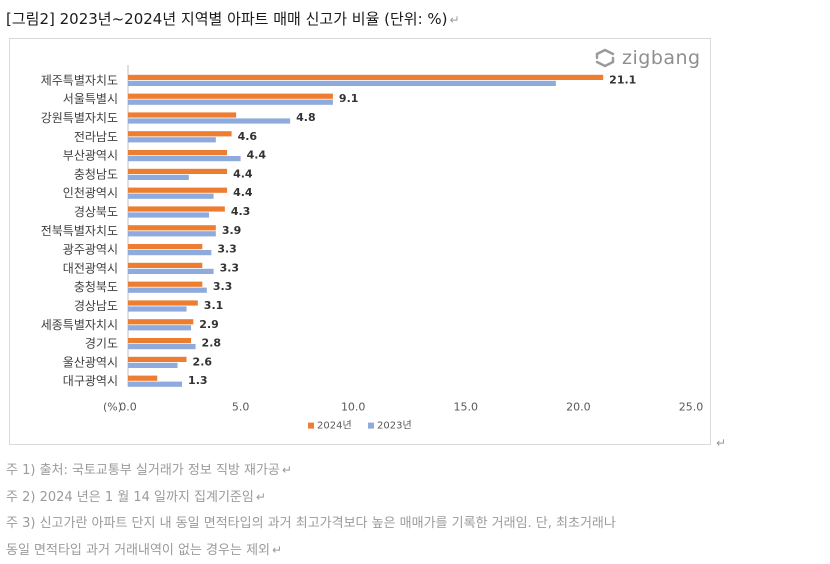  Describe the element at coordinates (112, 407) in the screenshot. I see `x-axis-unit-label: (%)` at that location.